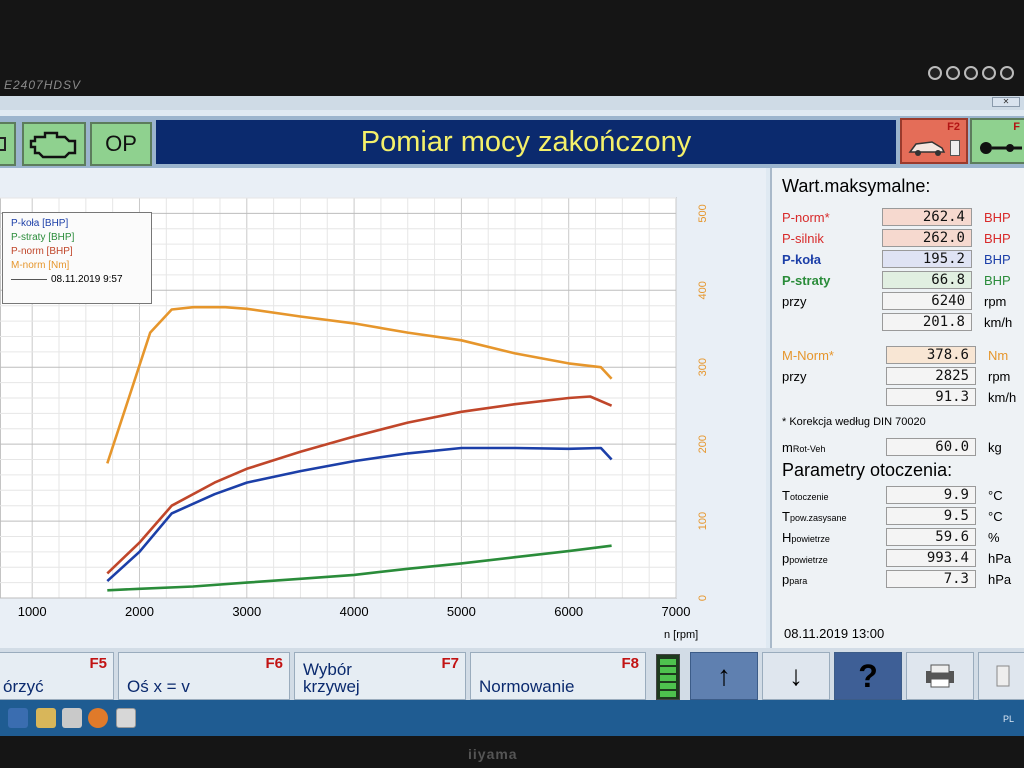 This screenshot has width=1024, height=768. Describe the element at coordinates (1006, 102) in the screenshot. I see `window-close-button: ✕` at that location.